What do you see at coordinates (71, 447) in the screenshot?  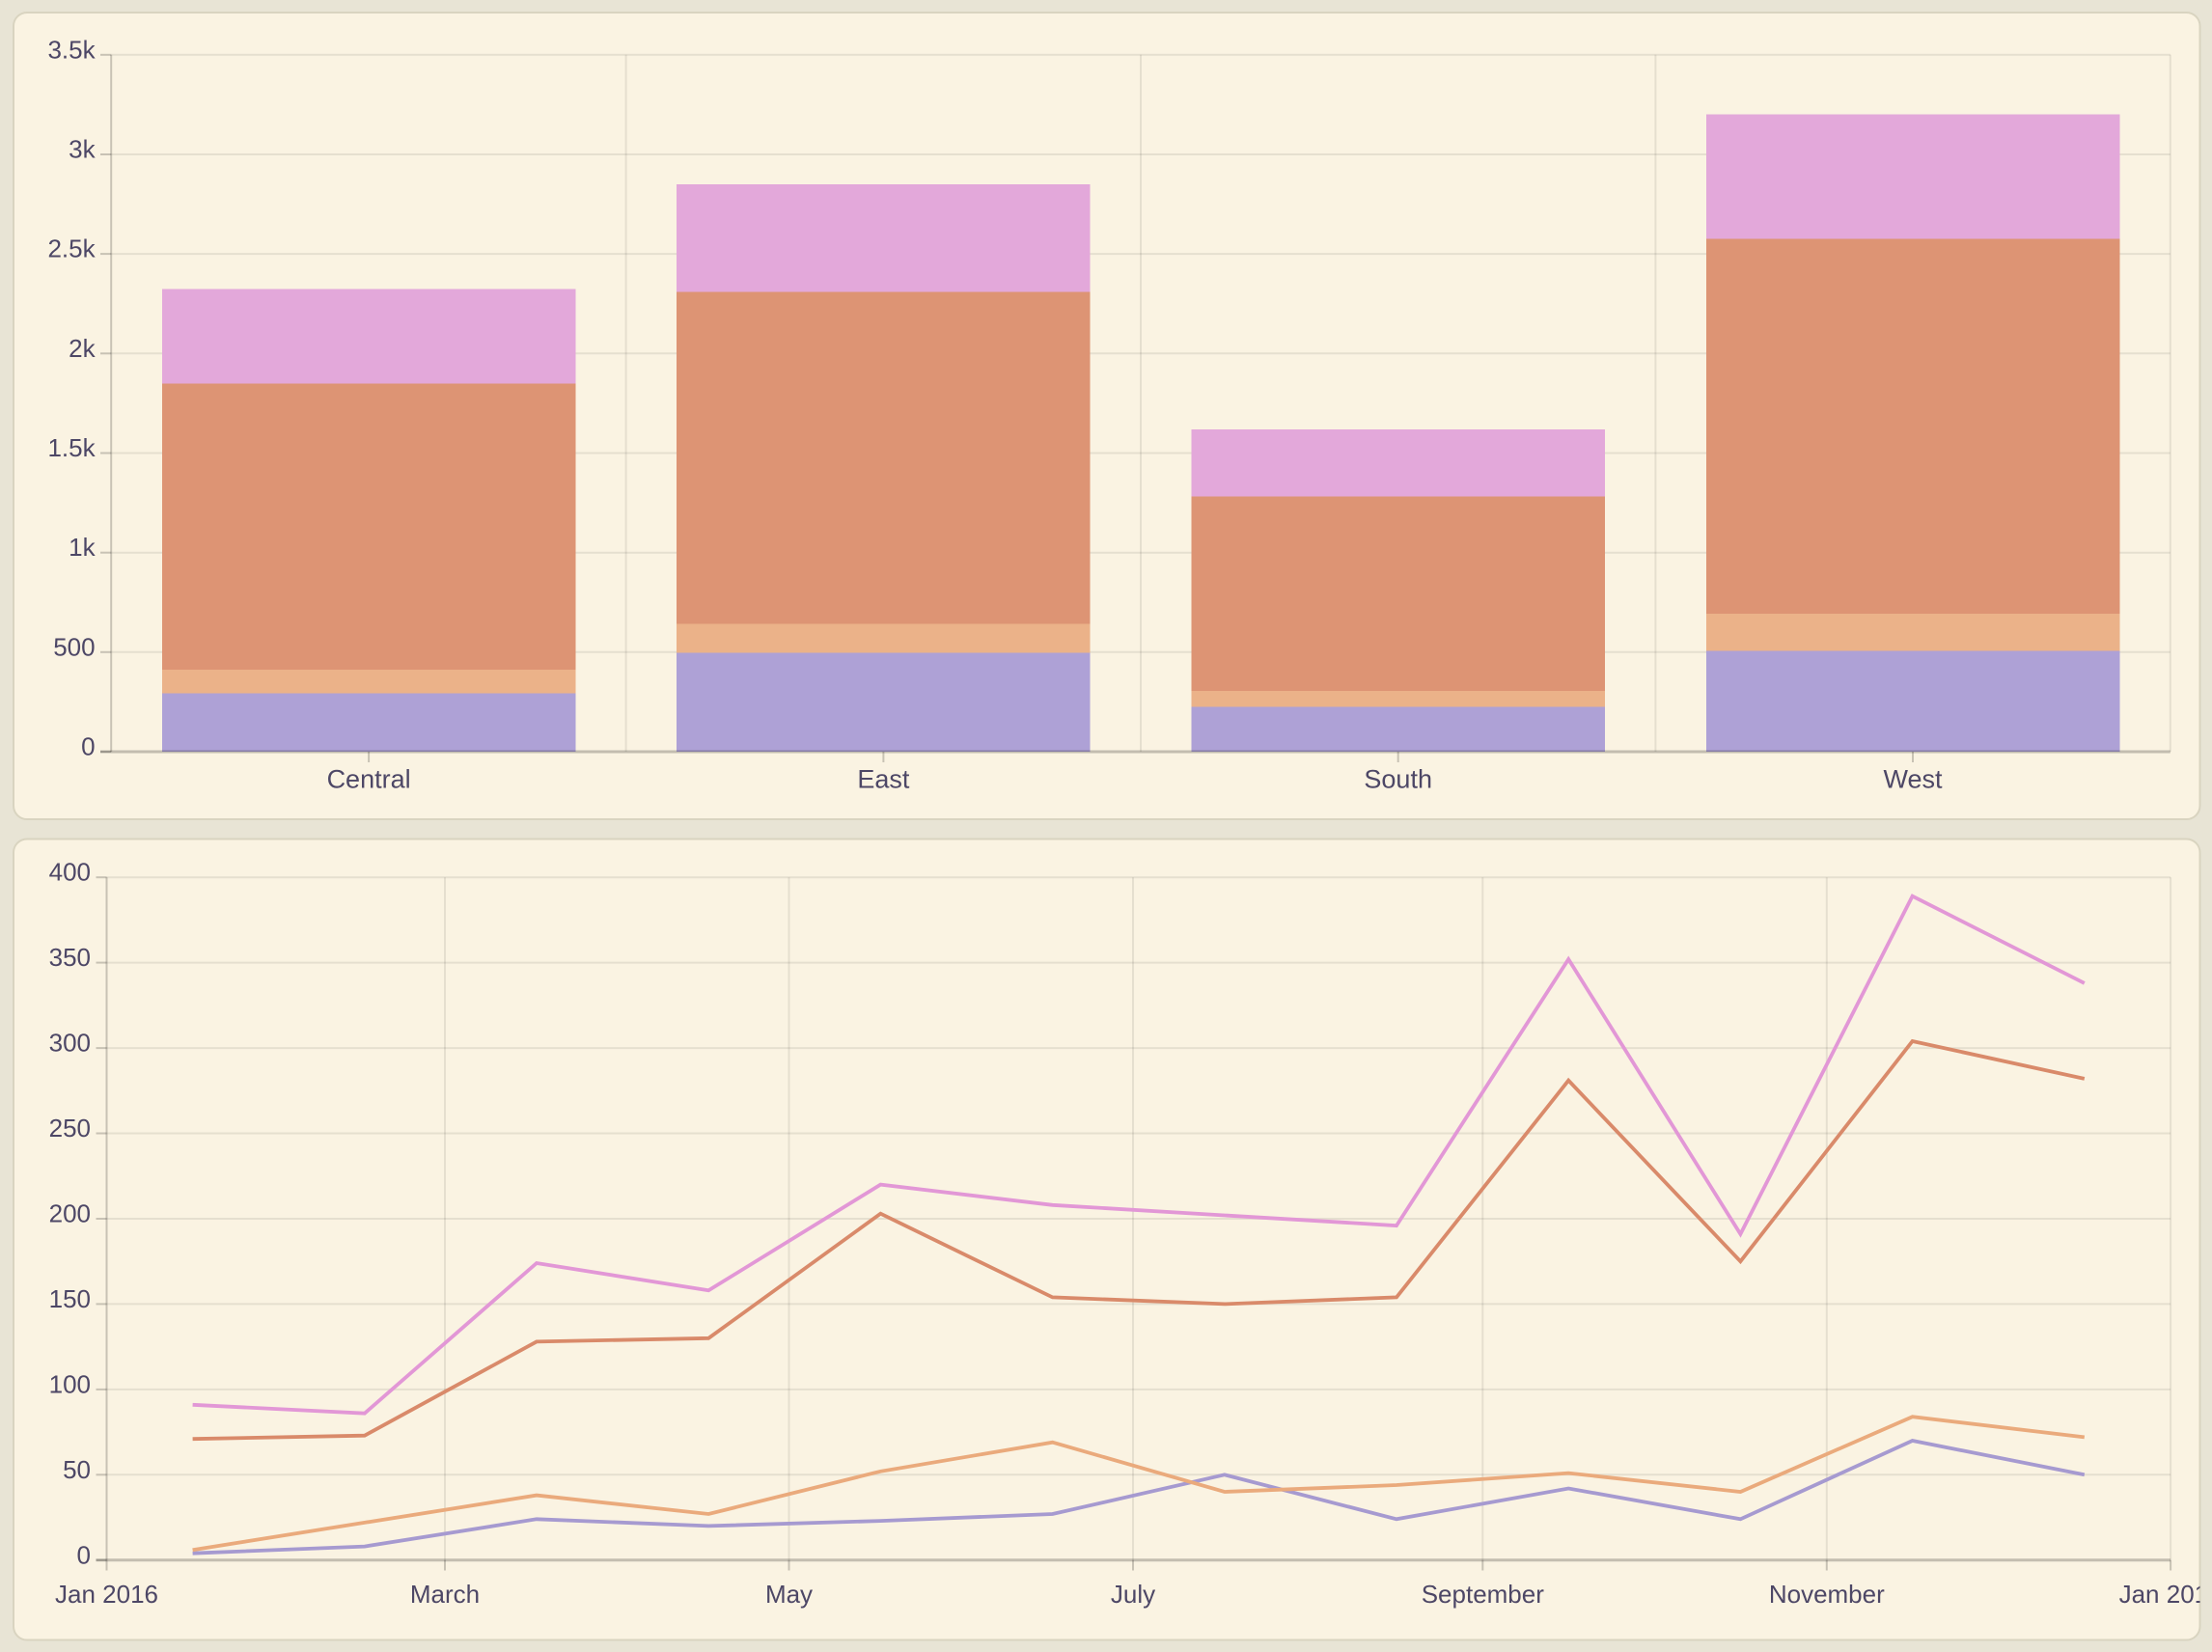 I see `svg-text: 1.5k` at bounding box center [71, 447].